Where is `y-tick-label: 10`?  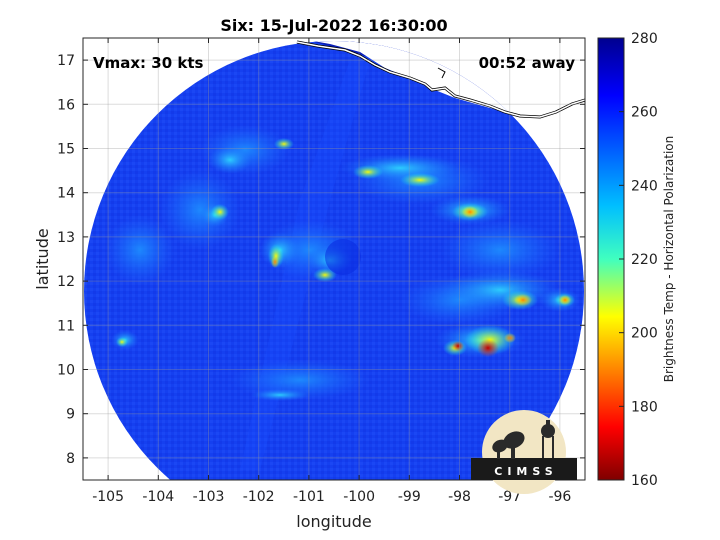 y-tick-label: 10 is located at coordinates (66, 371).